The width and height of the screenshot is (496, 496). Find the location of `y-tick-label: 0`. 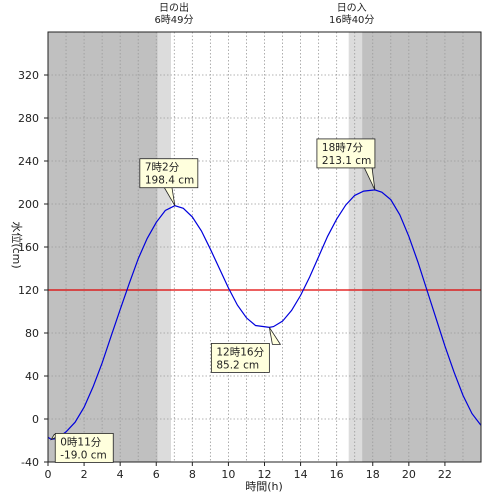

y-tick-label: 0 is located at coordinates (35, 419).